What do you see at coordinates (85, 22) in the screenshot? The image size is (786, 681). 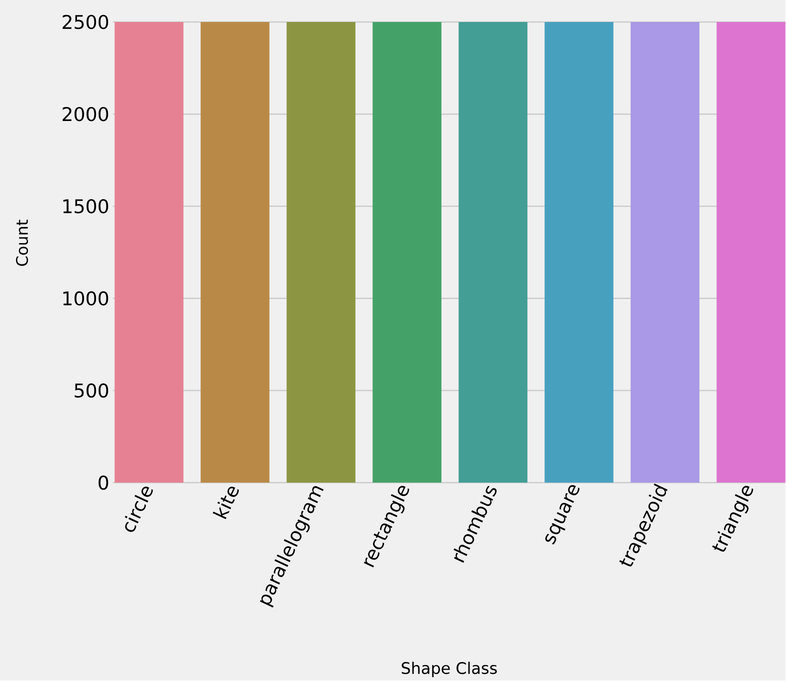 I see `y-tick-label: 2500` at bounding box center [85, 22].